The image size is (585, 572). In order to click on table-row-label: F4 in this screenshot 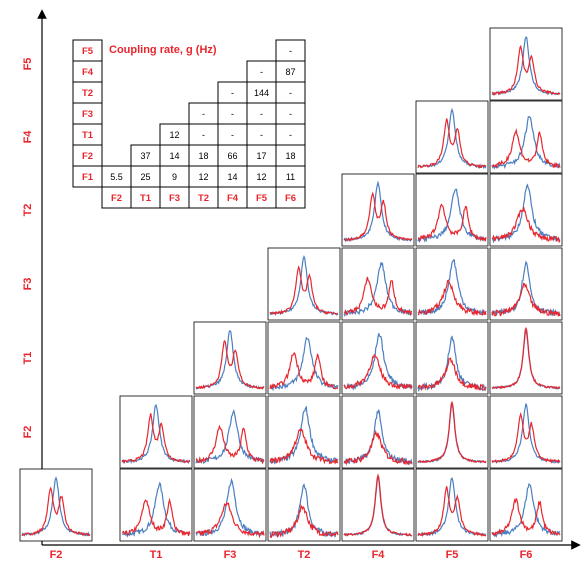, I will do `click(88, 72)`.